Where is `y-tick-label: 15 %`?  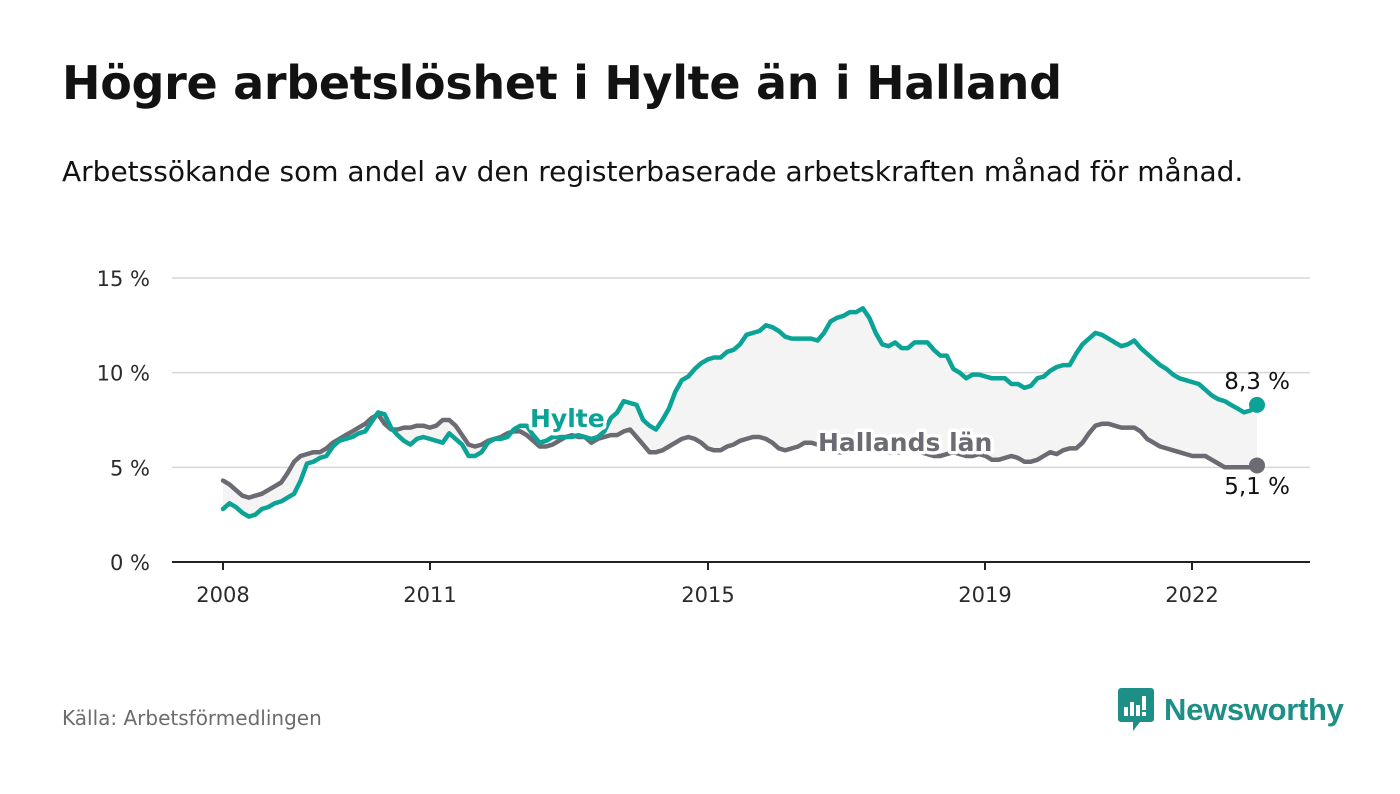
y-tick-label: 15 % is located at coordinates (123, 279).